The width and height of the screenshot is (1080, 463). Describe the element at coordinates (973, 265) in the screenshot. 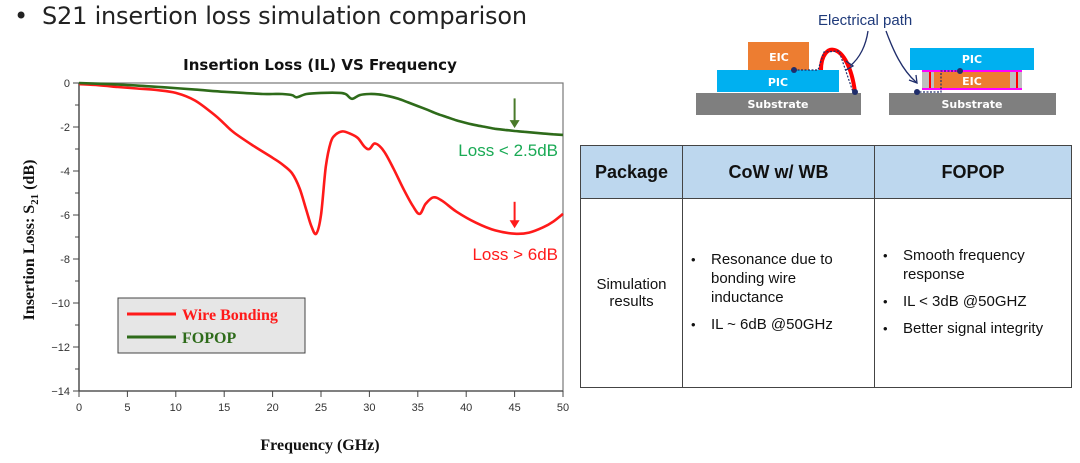

I see `fopop-point: Smooth frequency response` at that location.